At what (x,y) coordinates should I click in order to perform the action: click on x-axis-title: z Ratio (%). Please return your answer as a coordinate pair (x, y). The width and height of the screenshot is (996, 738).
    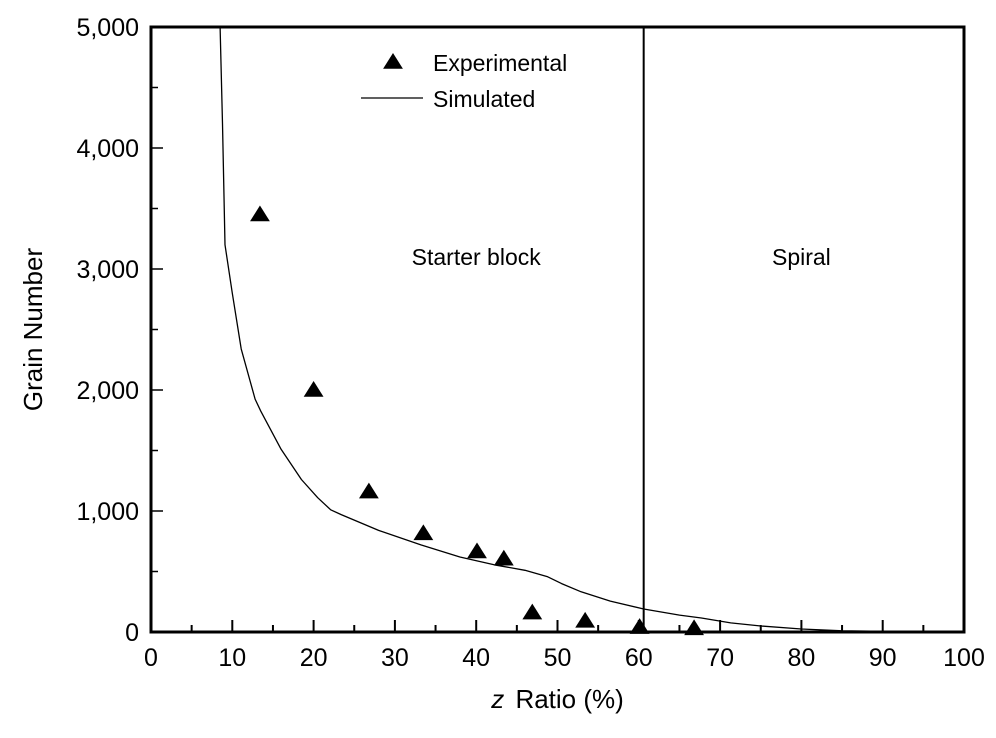
    Looking at the image, I should click on (557, 699).